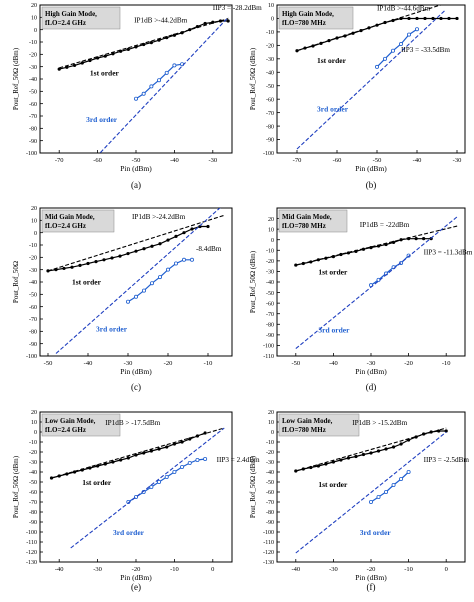  Describe the element at coordinates (166, 480) in the screenshot. I see `third-order-series-line` at that location.